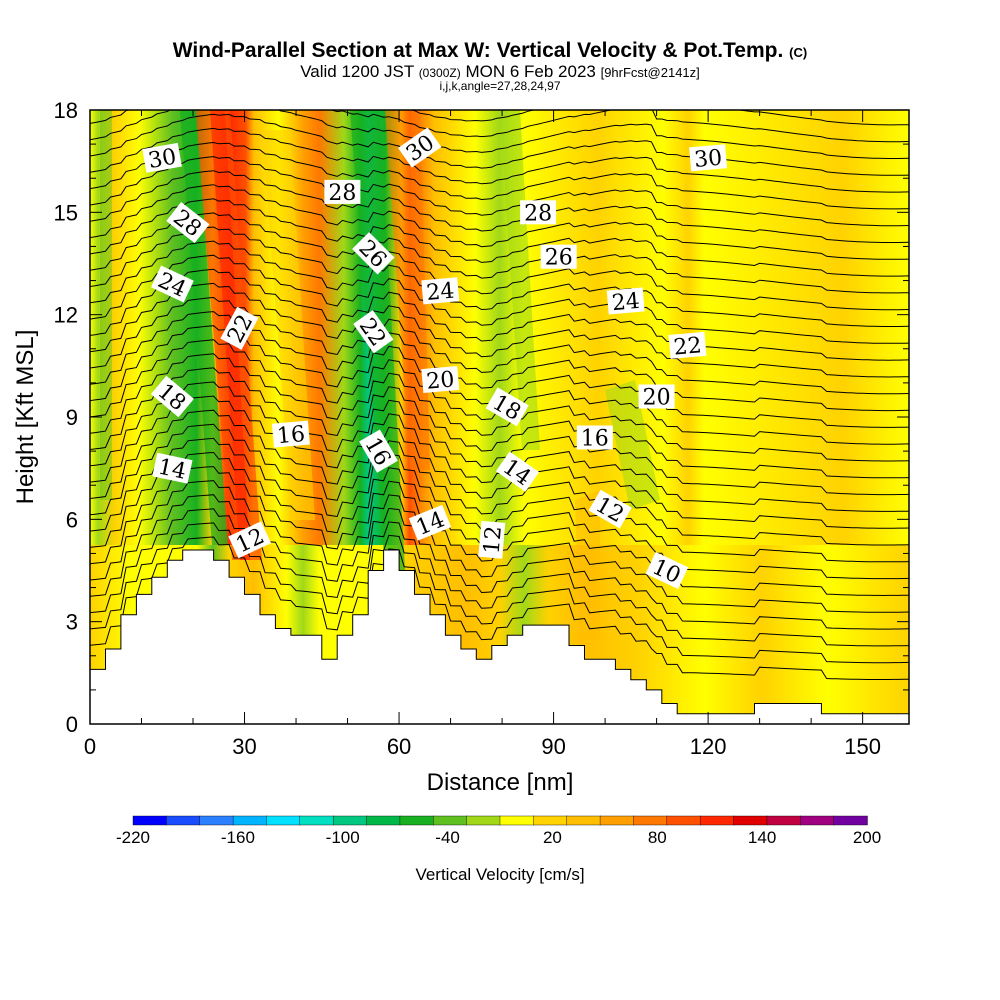  I want to click on contour-label: 14, so click(172, 468).